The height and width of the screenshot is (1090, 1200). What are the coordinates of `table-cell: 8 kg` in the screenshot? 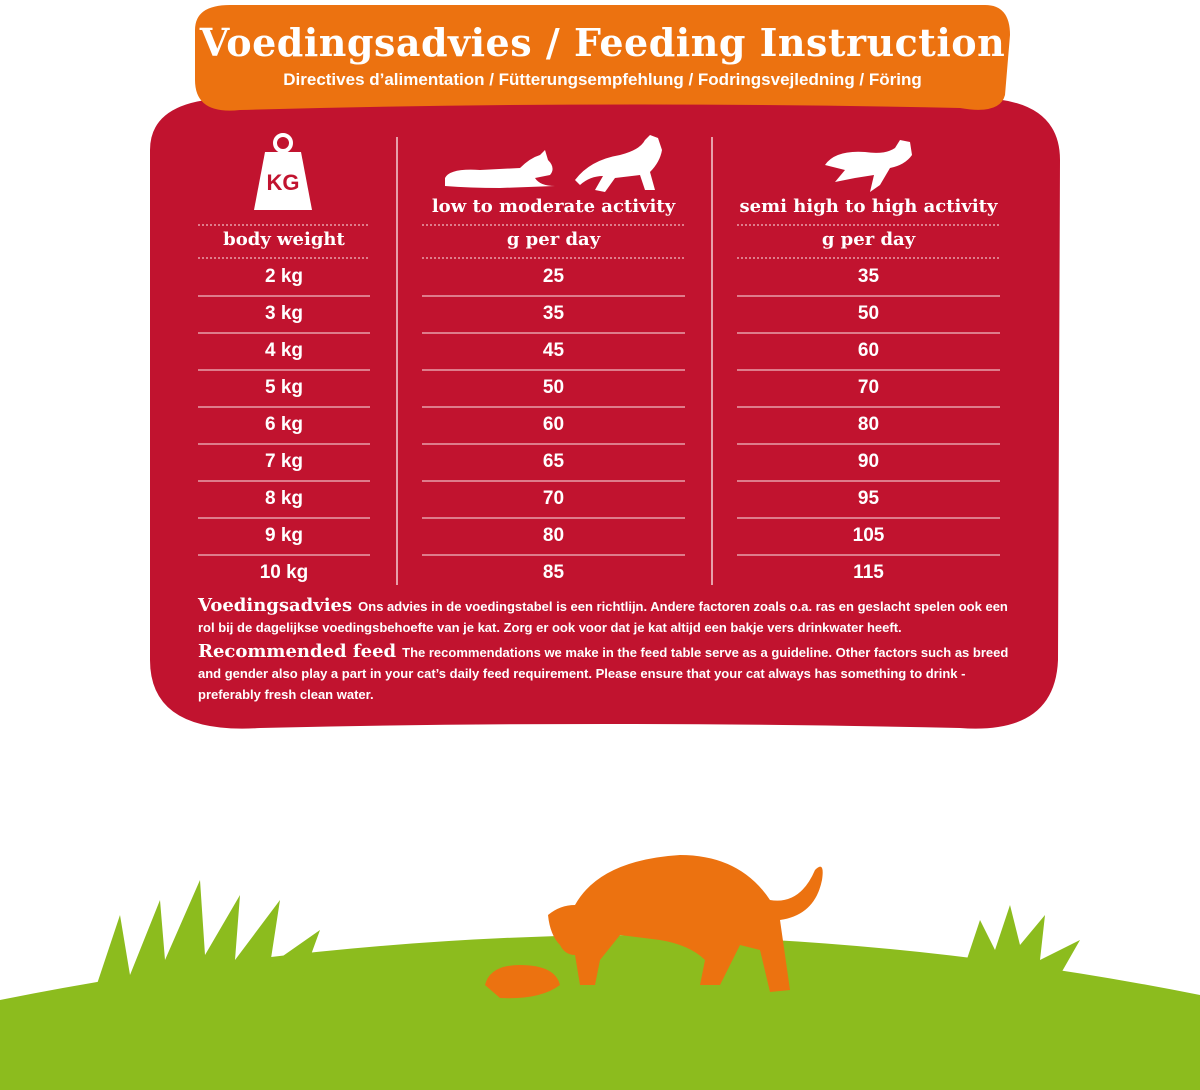 It's located at (284, 498).